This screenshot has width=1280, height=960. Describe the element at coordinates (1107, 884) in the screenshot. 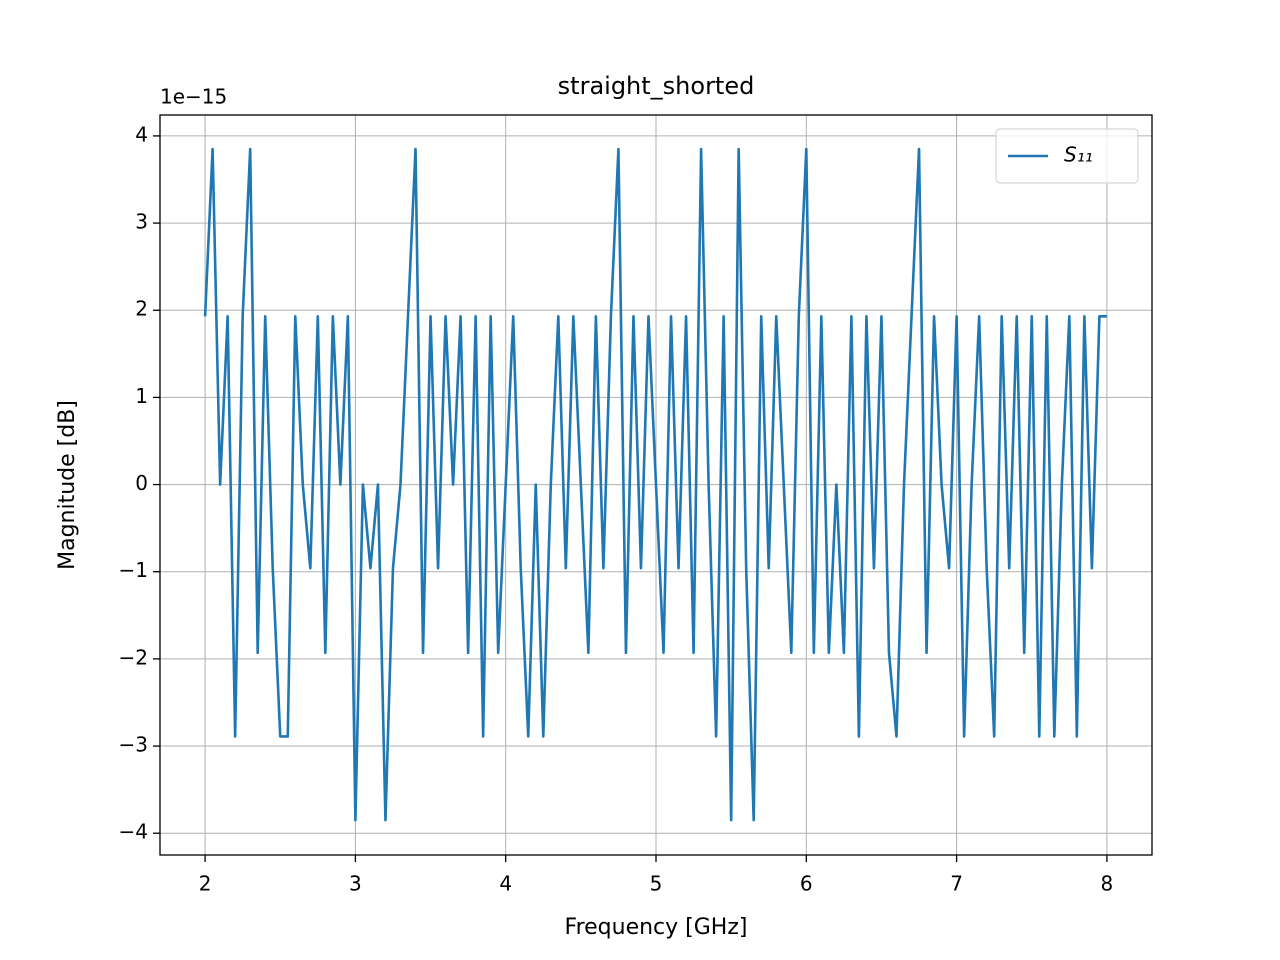

I see `x-tick-label: 8` at that location.